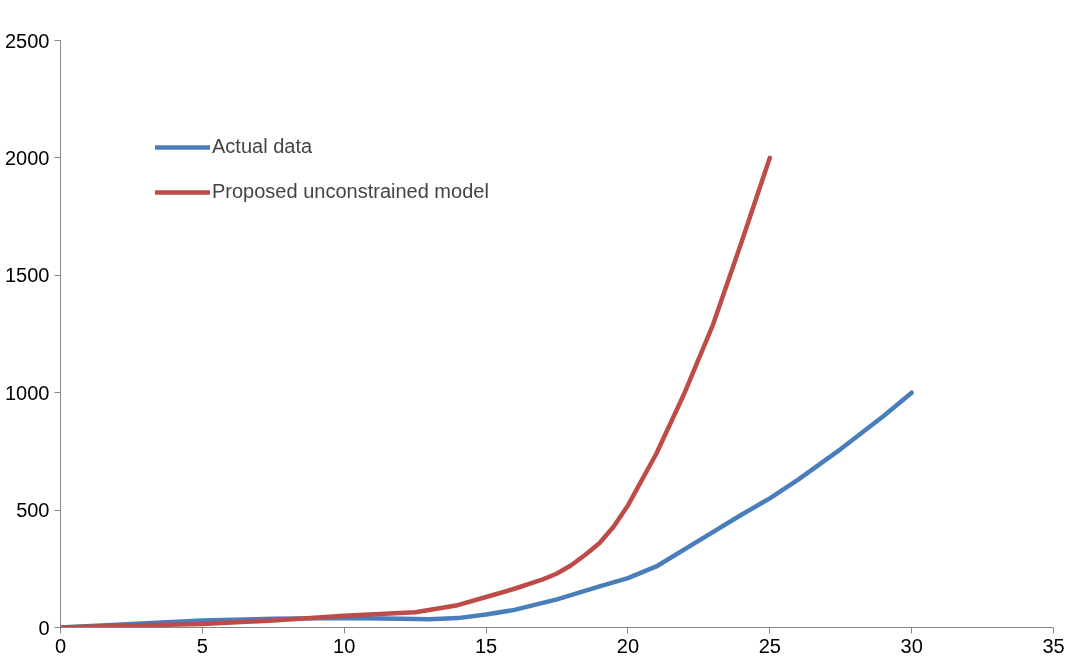  I want to click on x-tick-label: 0, so click(60, 645).